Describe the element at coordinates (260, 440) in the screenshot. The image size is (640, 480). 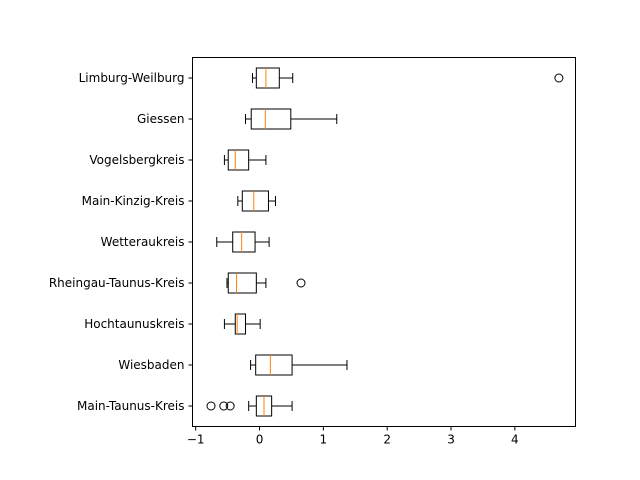
I see `x-tick-label: 0` at that location.